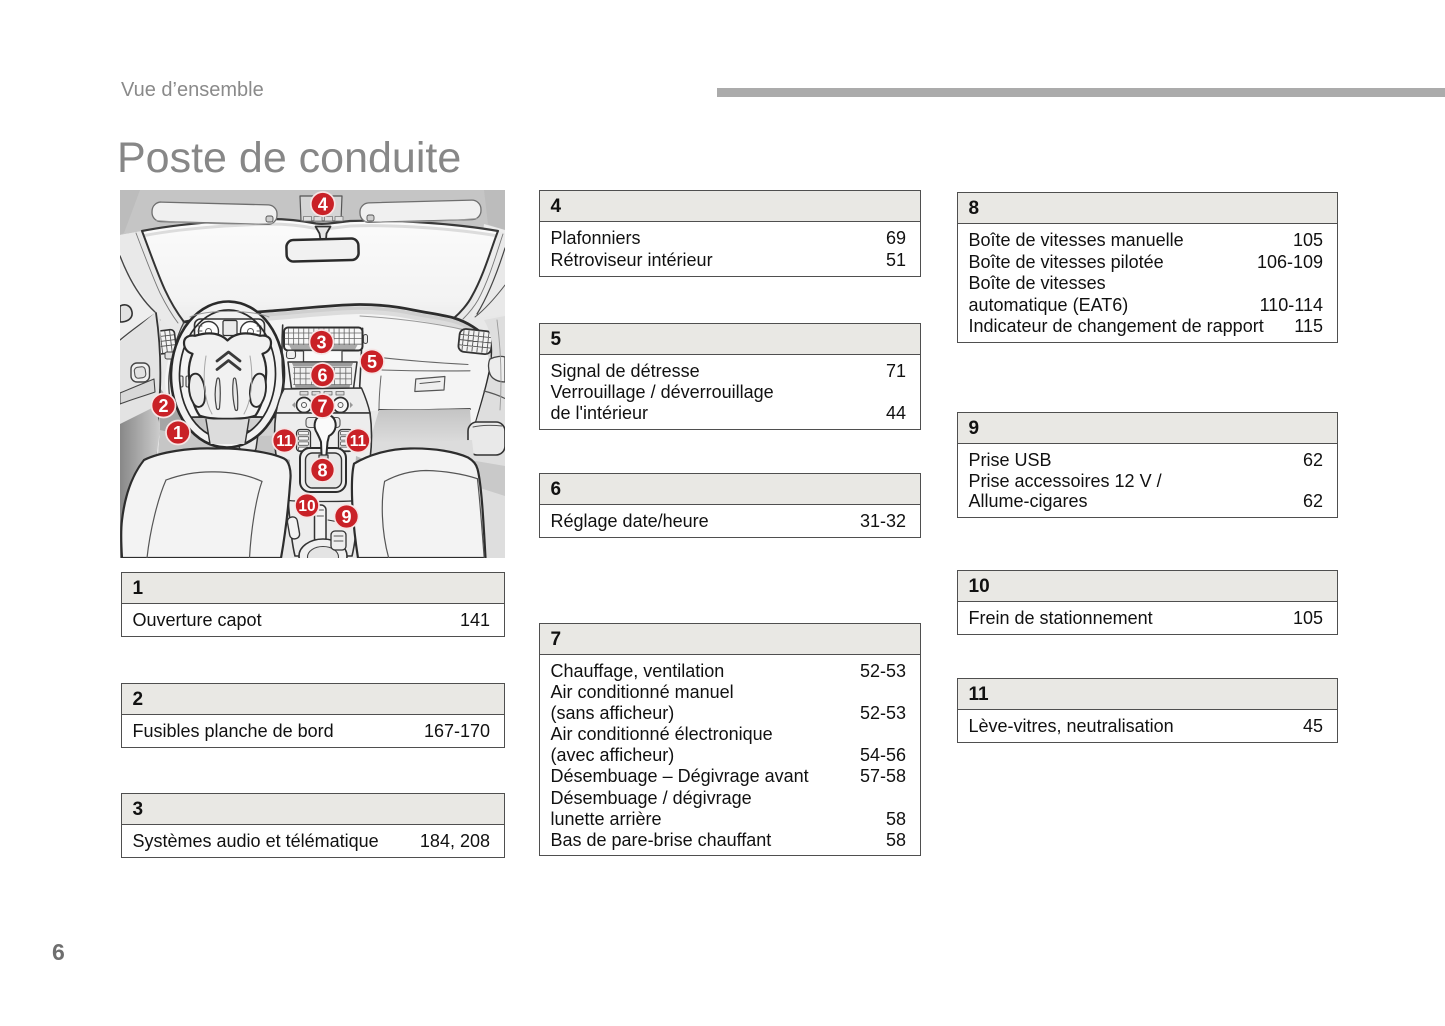 The image size is (1445, 1026). Describe the element at coordinates (372, 362) in the screenshot. I see `svg-text: 5` at that location.